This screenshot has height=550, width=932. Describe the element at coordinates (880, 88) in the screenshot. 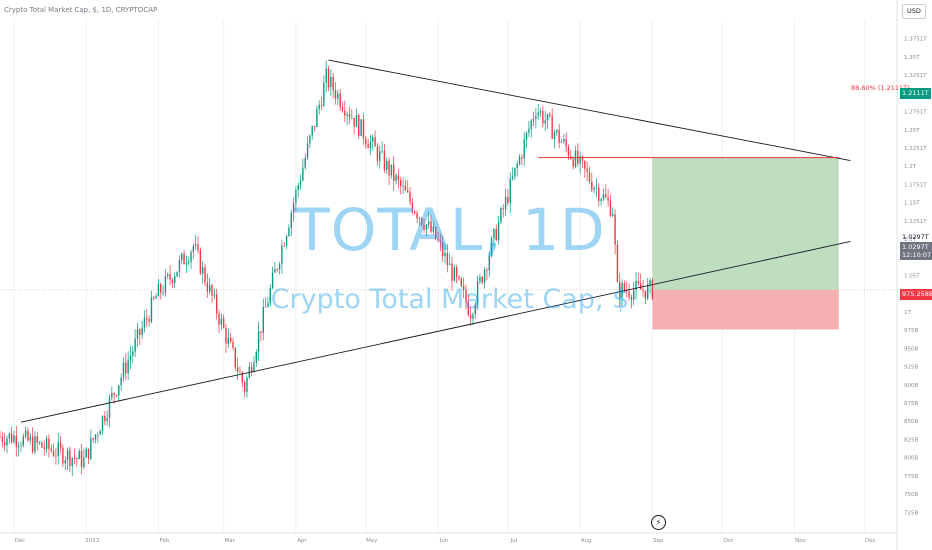

I see `target-label: 88.60% (1.2111T)` at that location.